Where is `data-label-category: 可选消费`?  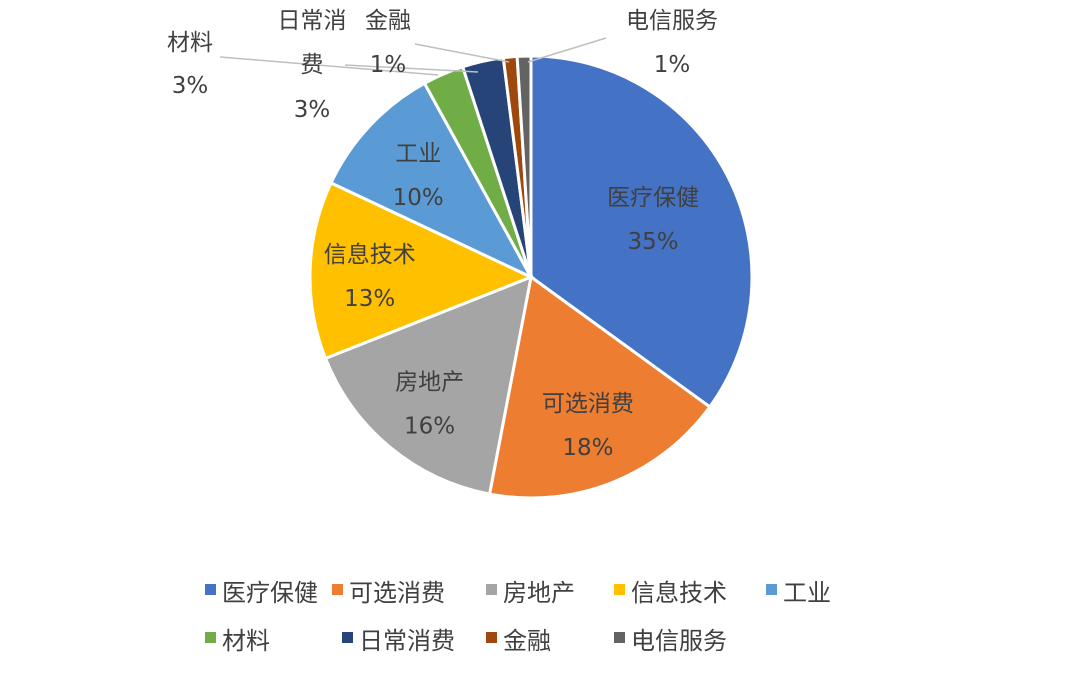 data-label-category: 可选消费 is located at coordinates (588, 404).